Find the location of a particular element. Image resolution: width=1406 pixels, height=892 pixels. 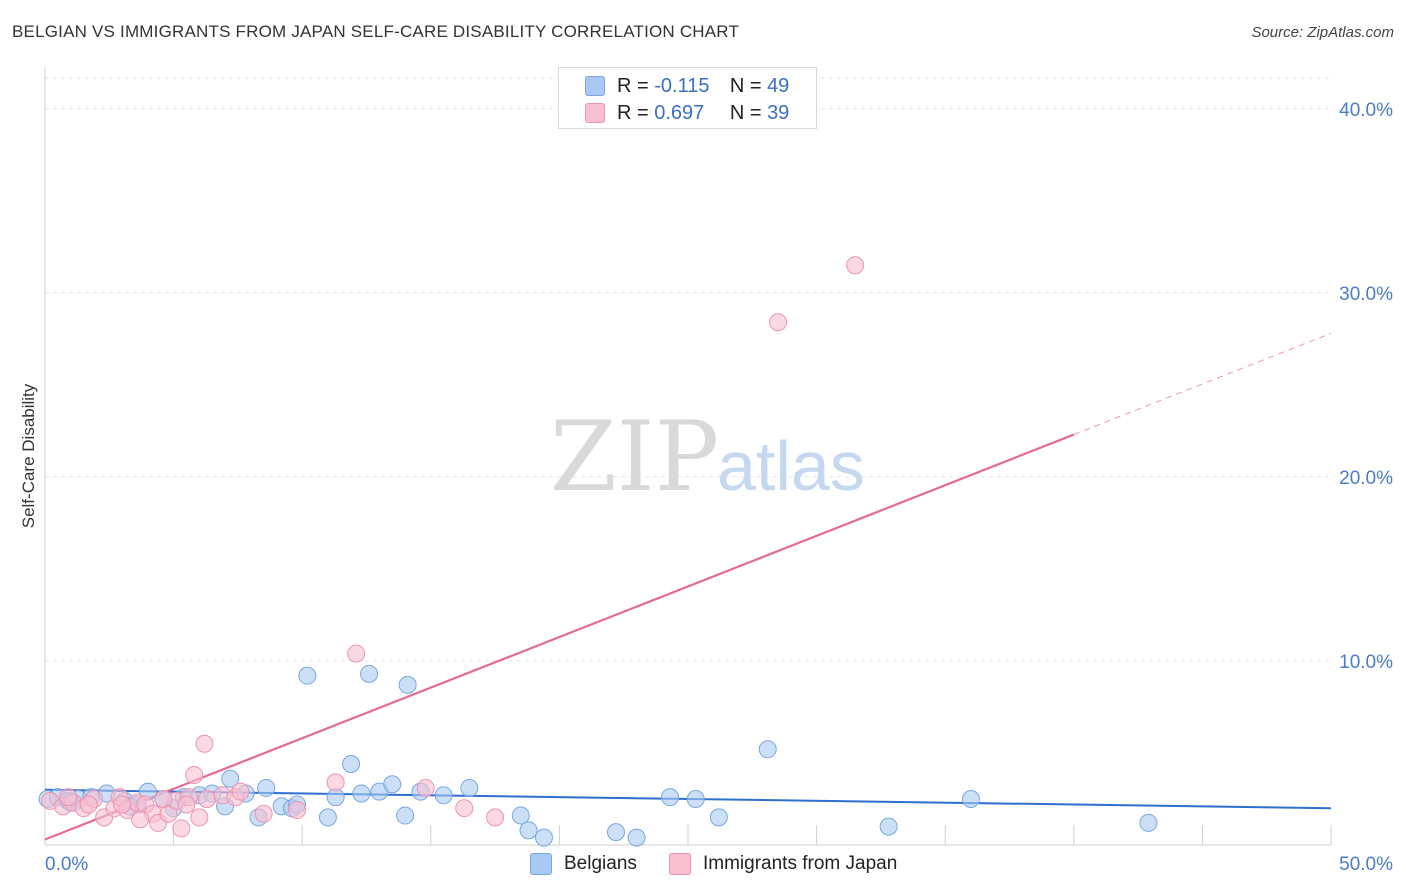

watermark-atlas: atlas is located at coordinates (791, 466).